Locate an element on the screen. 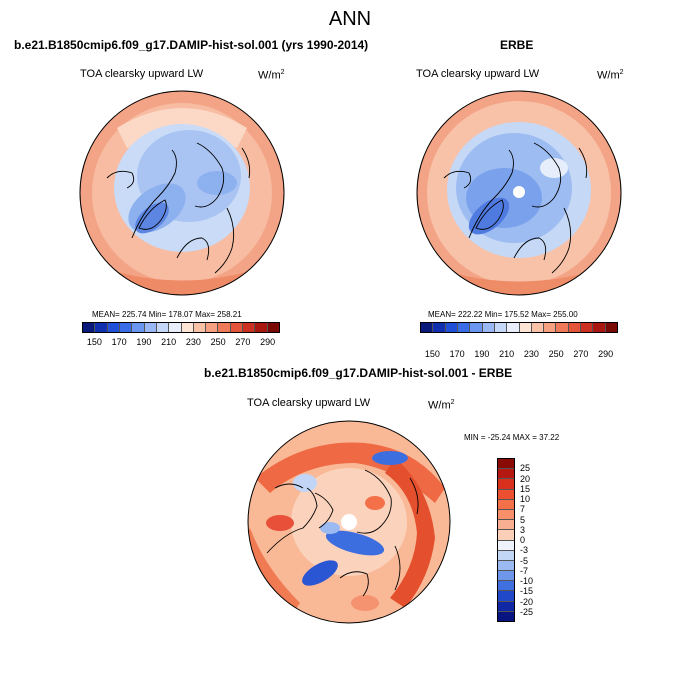 The image size is (700, 700). panel2-units-label: W/m2 is located at coordinates (610, 75).